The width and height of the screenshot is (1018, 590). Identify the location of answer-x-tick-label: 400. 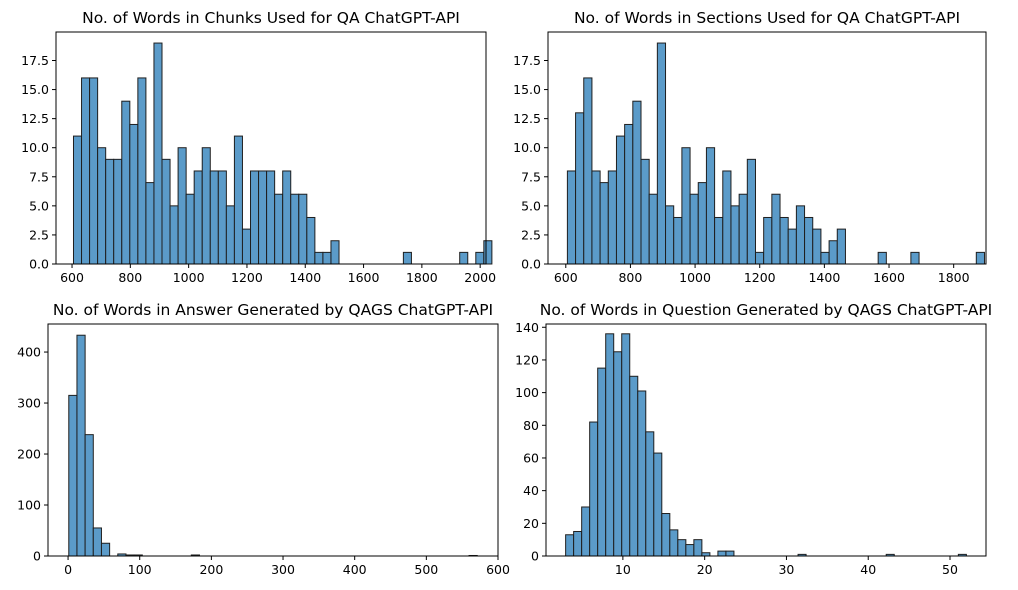
(355, 569).